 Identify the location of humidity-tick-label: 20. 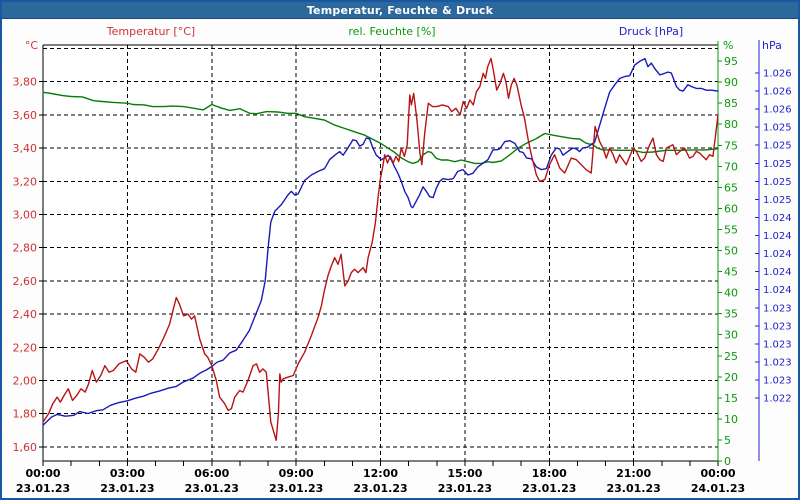
(731, 377).